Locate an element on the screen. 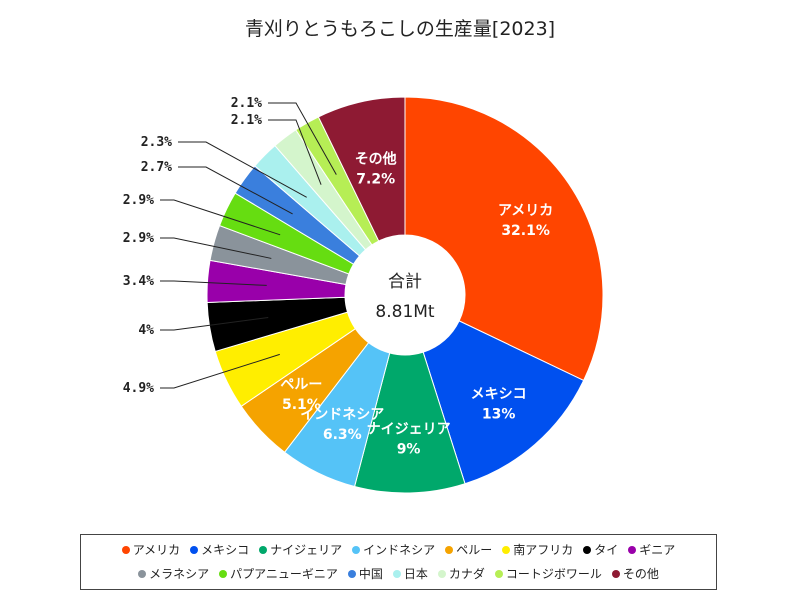 The width and height of the screenshot is (800, 600). slice-2-name-label: ナイジェリア is located at coordinates (409, 430).